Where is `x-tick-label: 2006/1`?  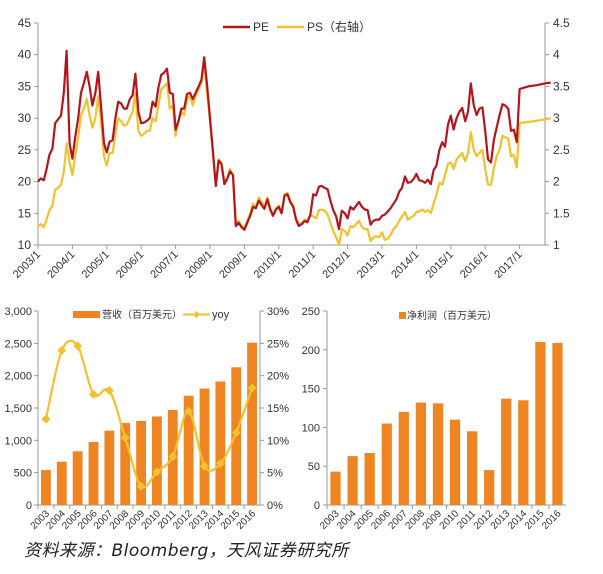
x-tick-label: 2006/1 is located at coordinates (130, 265).